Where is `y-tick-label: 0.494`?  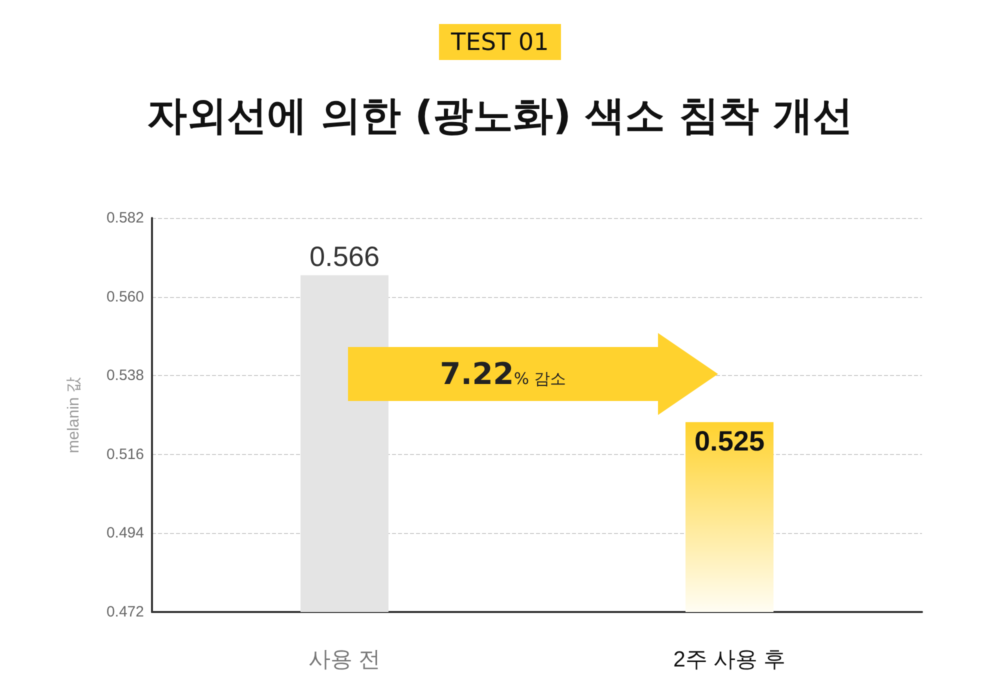 y-tick-label: 0.494 is located at coordinates (125, 533).